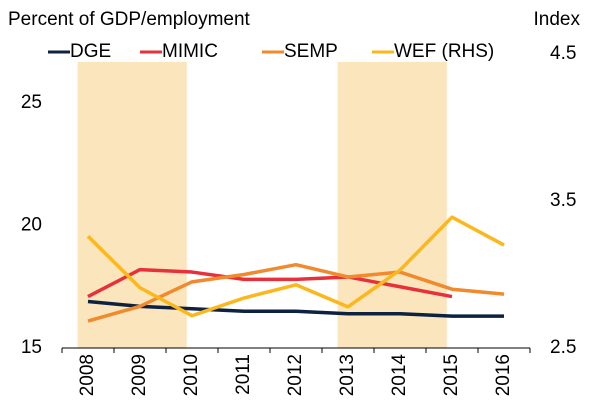 This screenshot has width=596, height=419. Describe the element at coordinates (90, 51) in the screenshot. I see `legend-label: DGE` at that location.